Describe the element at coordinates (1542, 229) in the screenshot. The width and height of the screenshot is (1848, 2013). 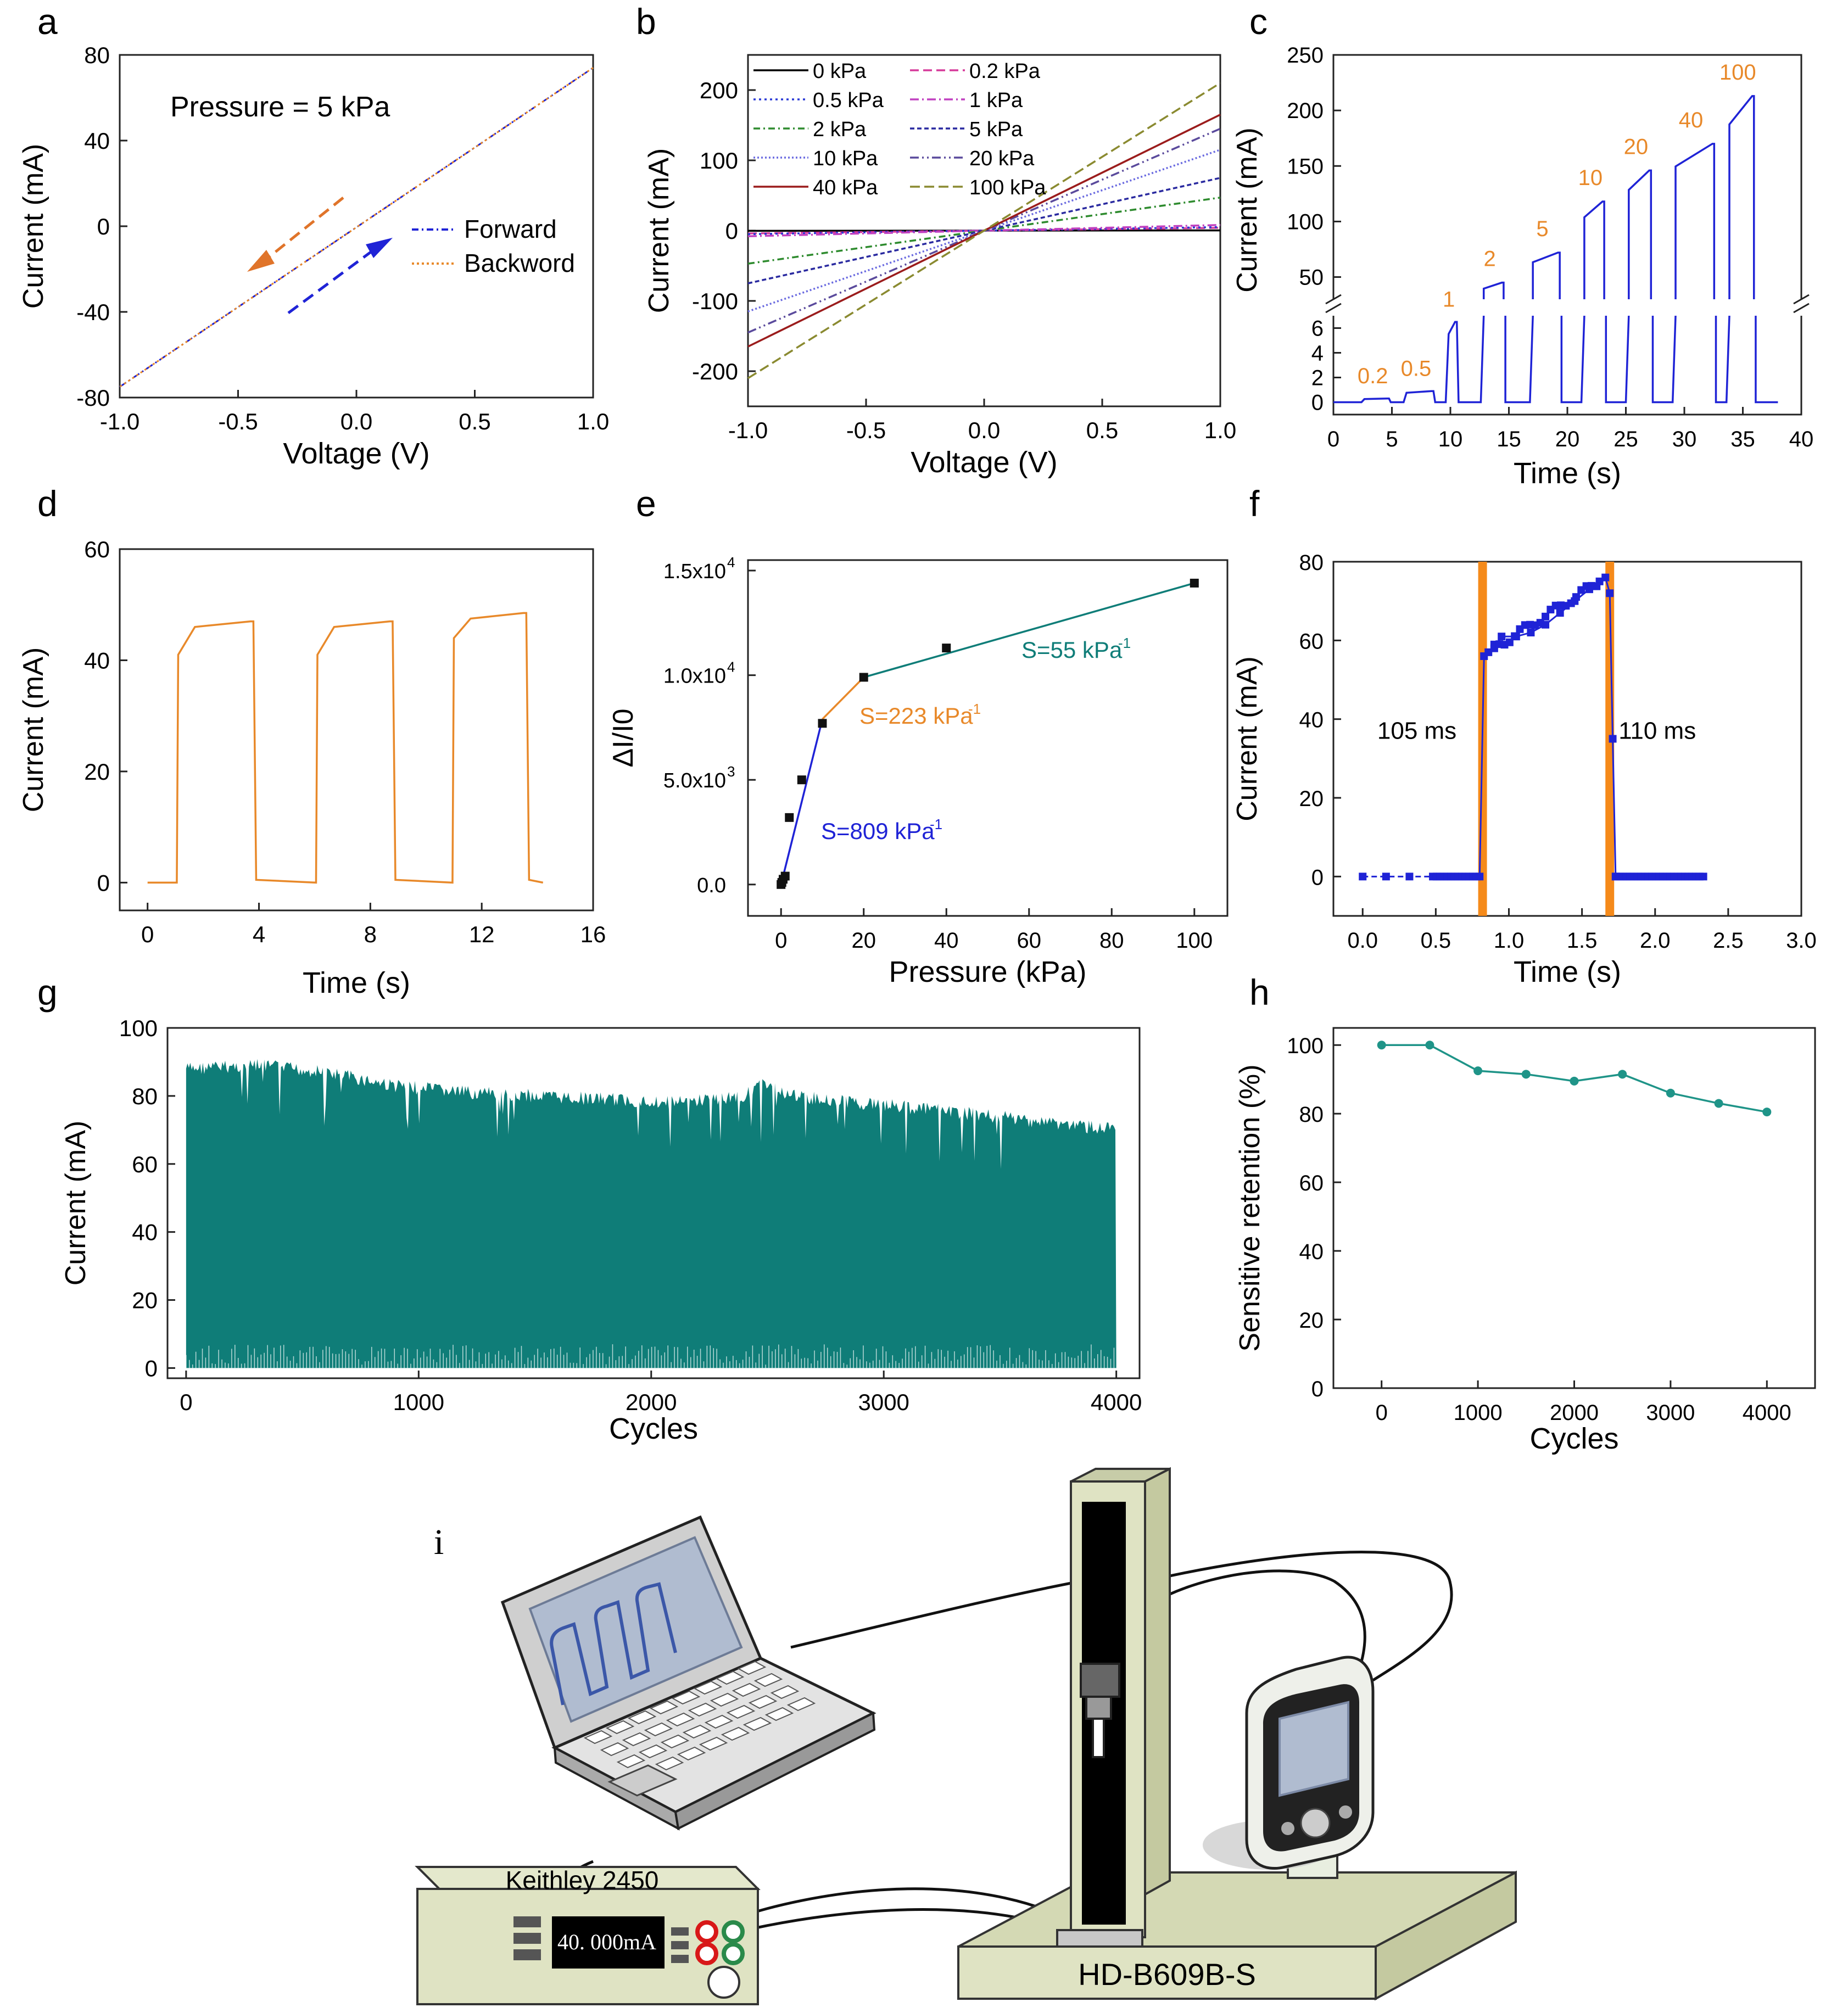
I see `chart-c-pulse-label-4: 5` at that location.